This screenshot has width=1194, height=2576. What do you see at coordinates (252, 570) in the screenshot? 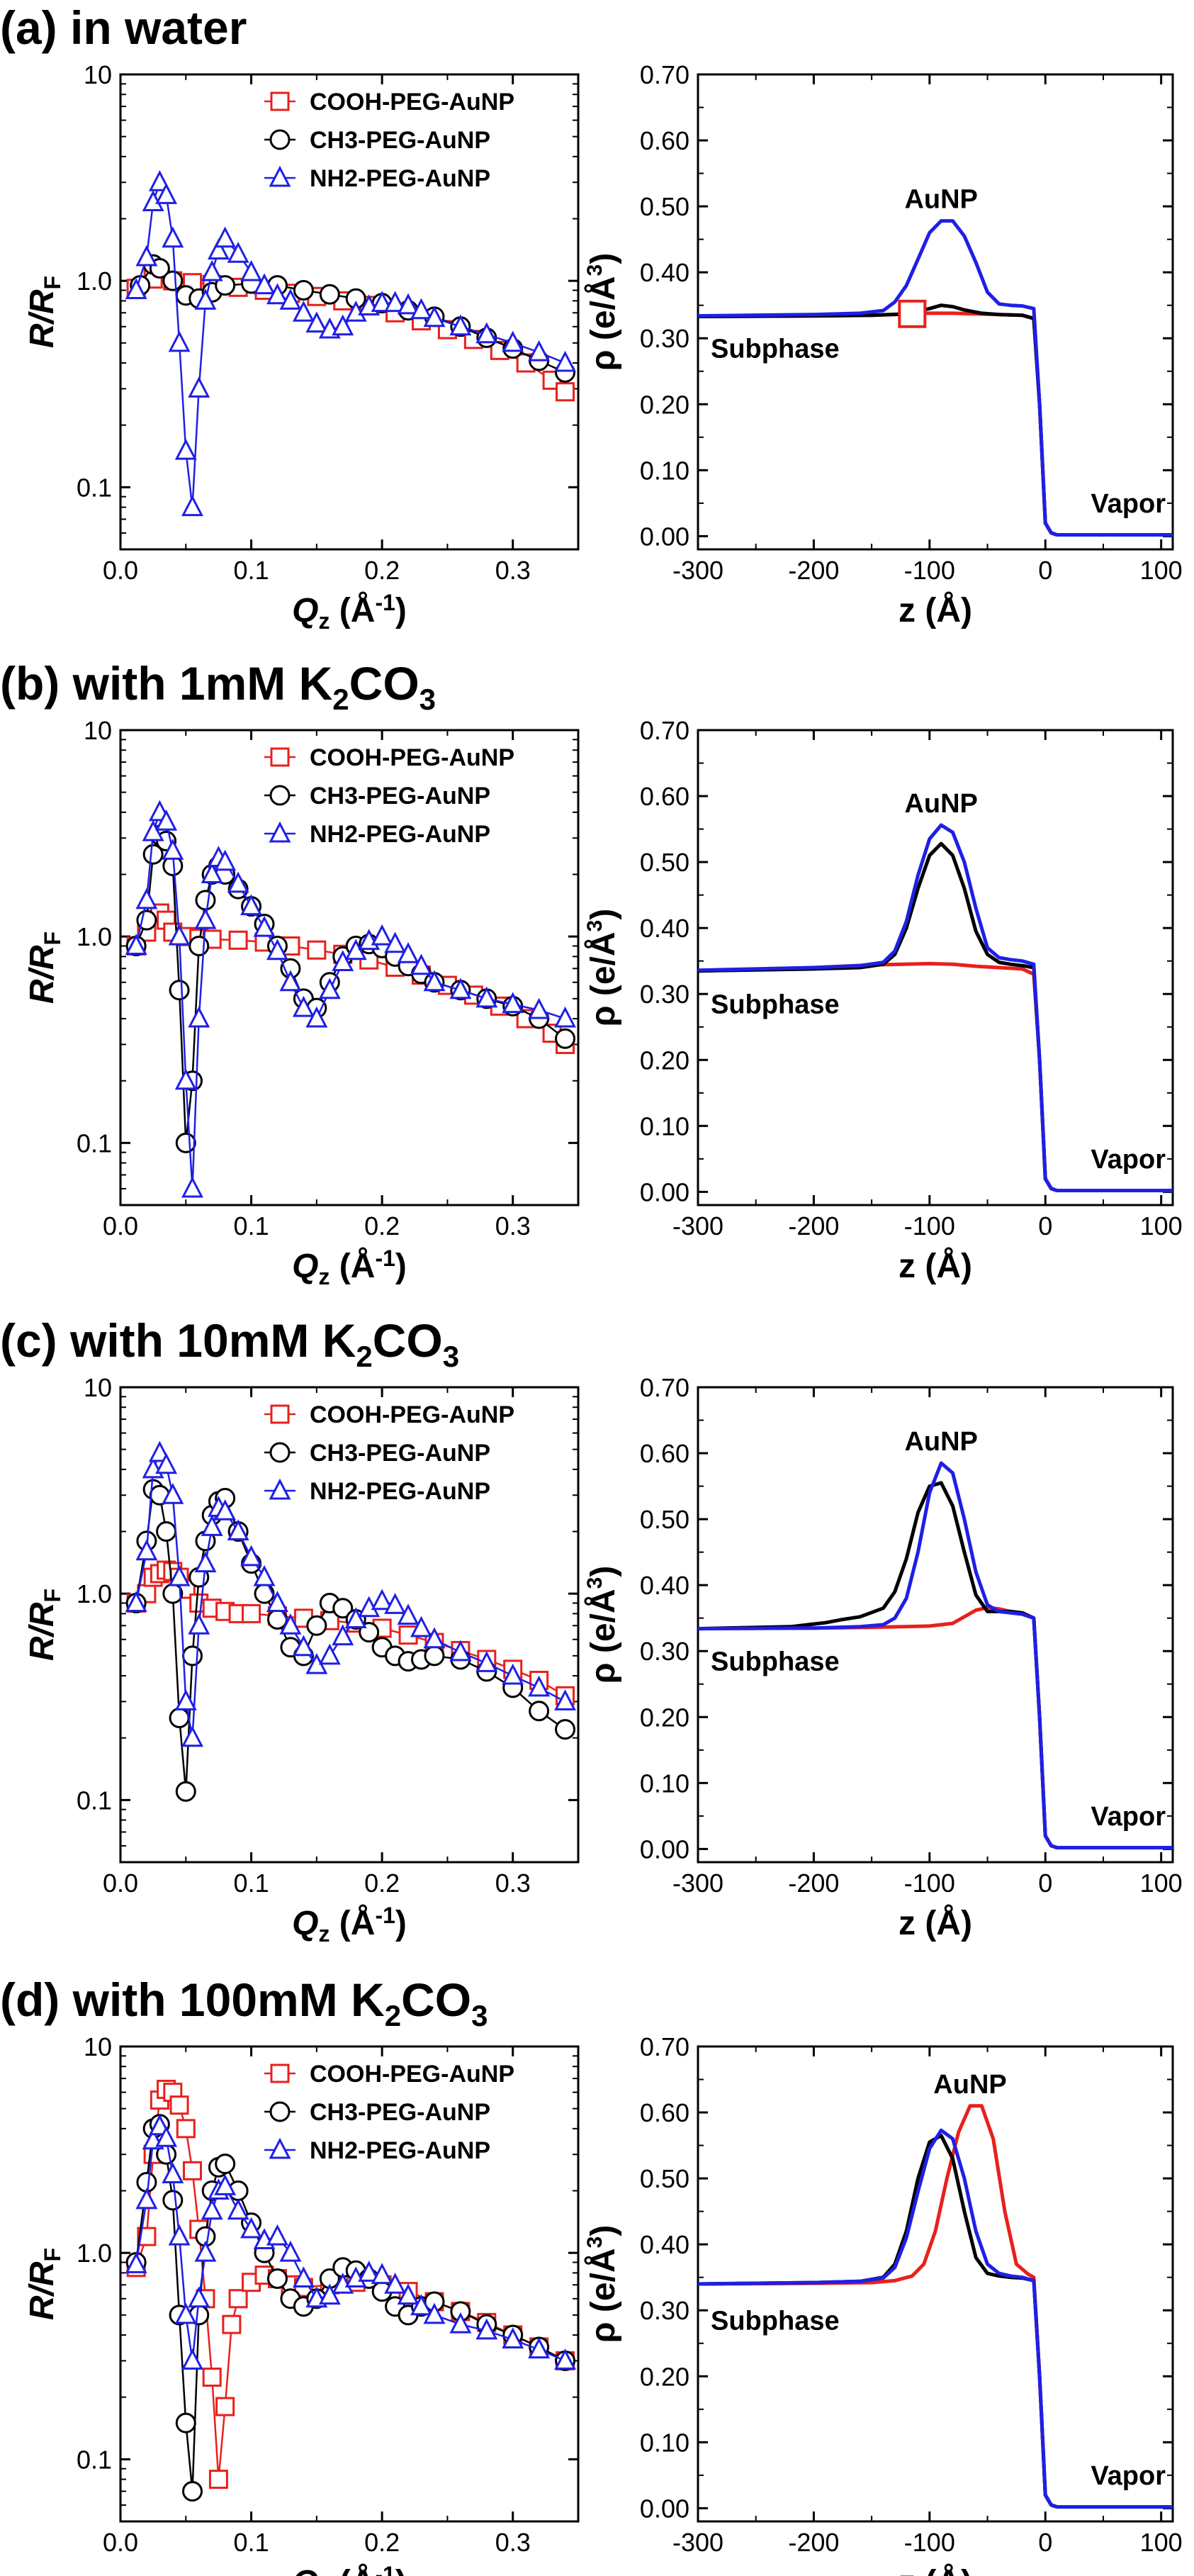
I see `x-tick-label: 0.1` at bounding box center [252, 570].